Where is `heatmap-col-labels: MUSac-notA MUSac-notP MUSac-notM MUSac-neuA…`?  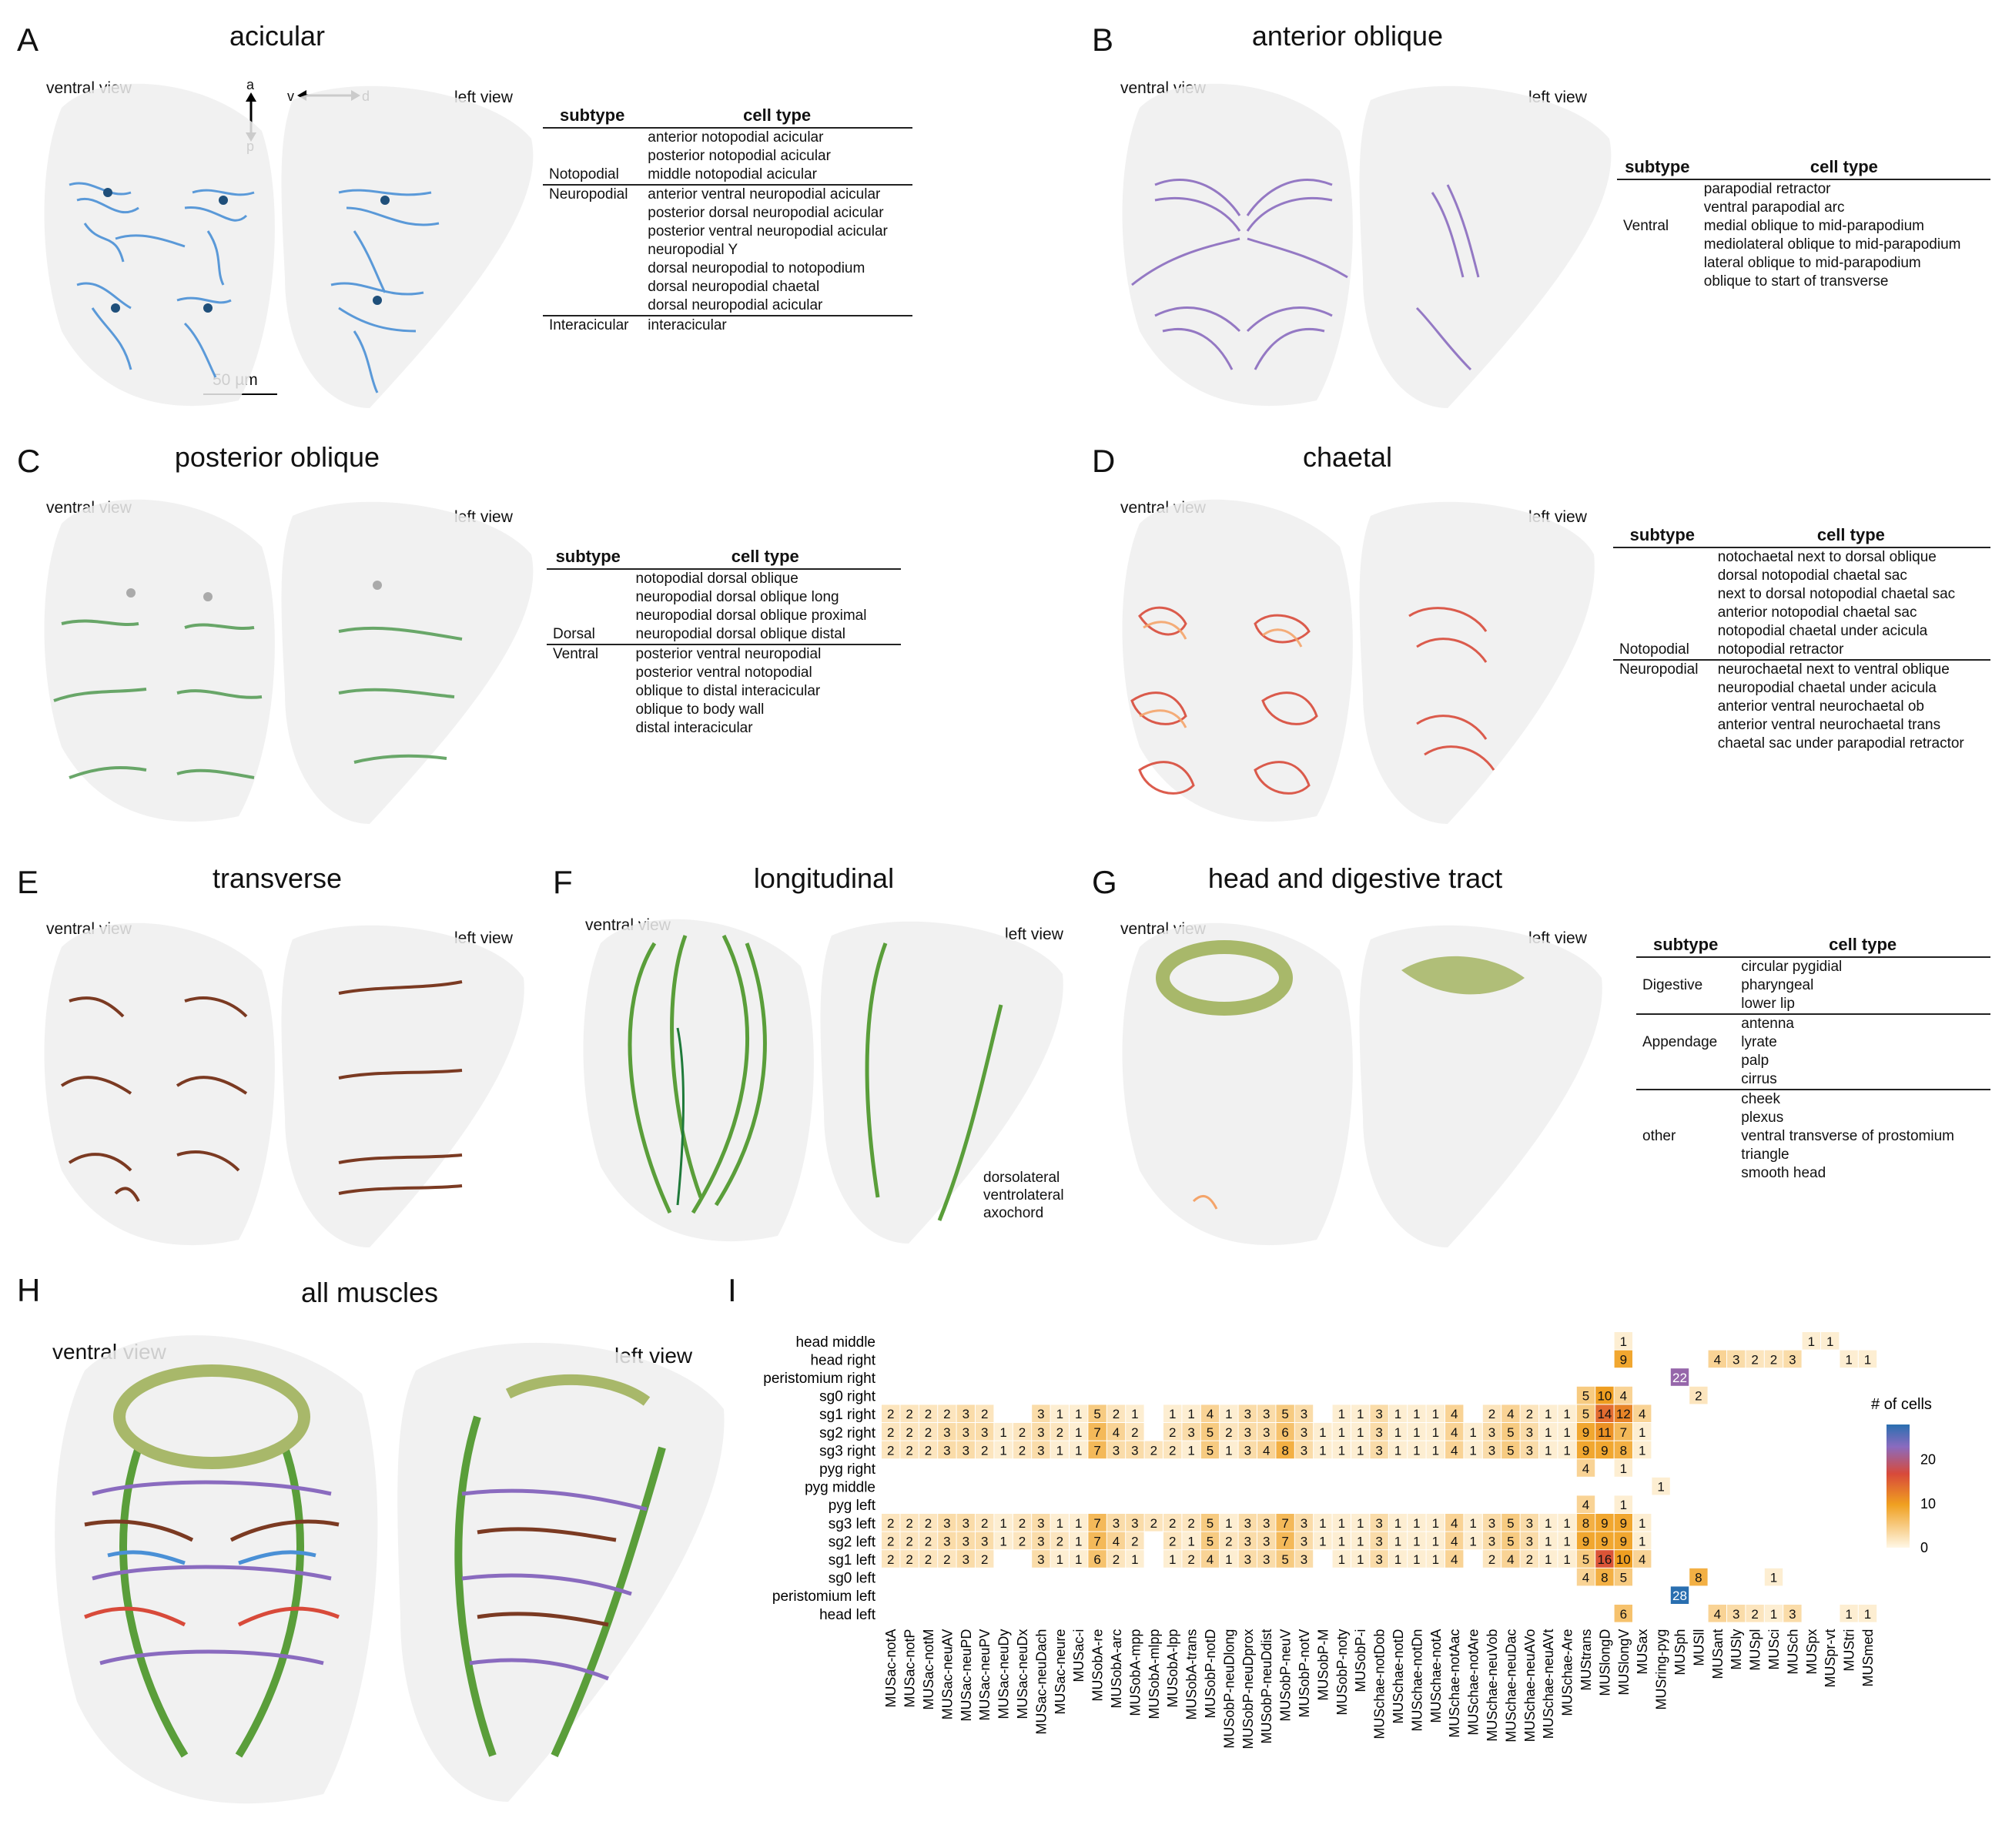
heatmap-col-labels: MUSac-notA MUSac-notP MUSac-notM MUSac-neuA… is located at coordinates (1379, 1689).